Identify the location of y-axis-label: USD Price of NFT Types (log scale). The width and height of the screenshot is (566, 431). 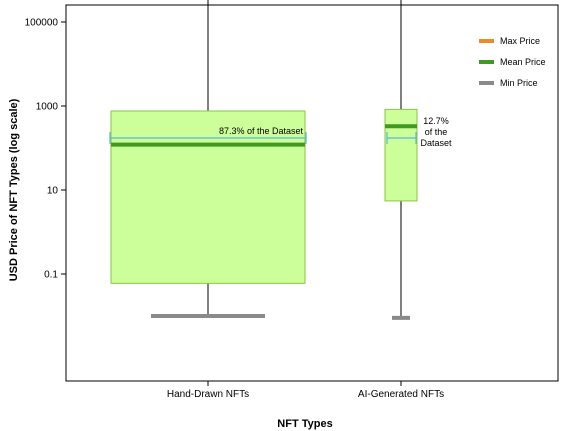
(14, 189).